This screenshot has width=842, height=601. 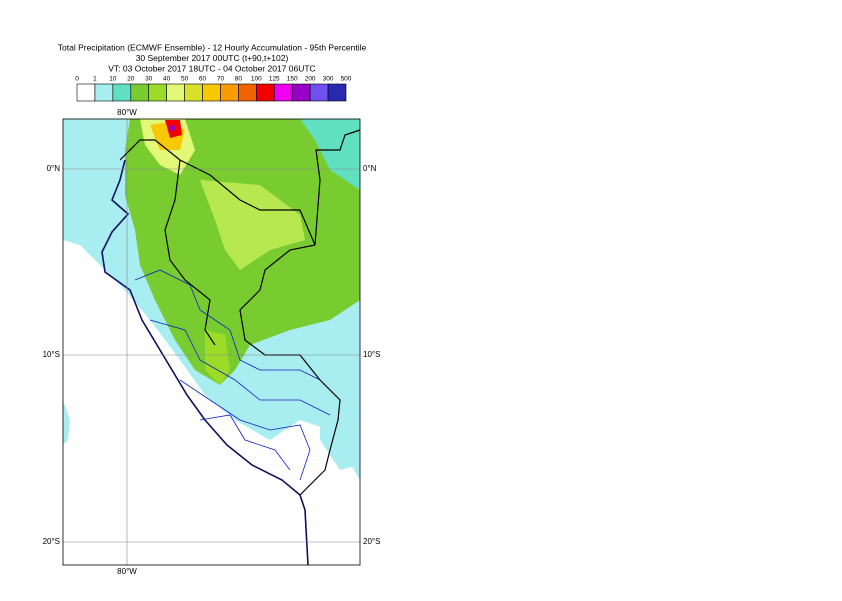 What do you see at coordinates (95, 79) in the screenshot?
I see `colorbar-label: 1` at bounding box center [95, 79].